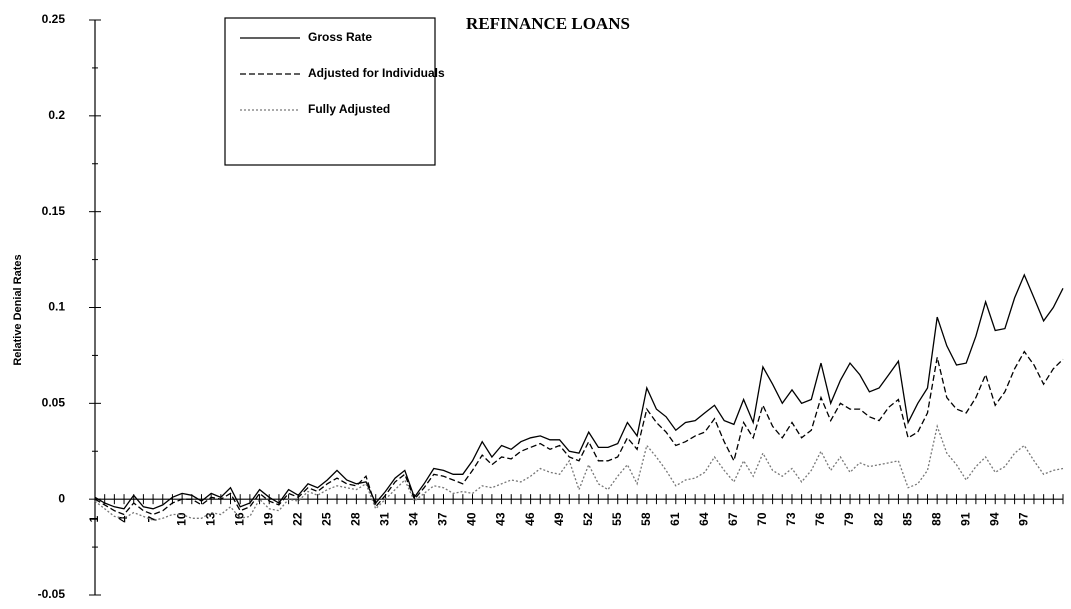 The height and width of the screenshot is (609, 1071). Describe the element at coordinates (501, 519) in the screenshot. I see `x-tick-label: 43` at that location.